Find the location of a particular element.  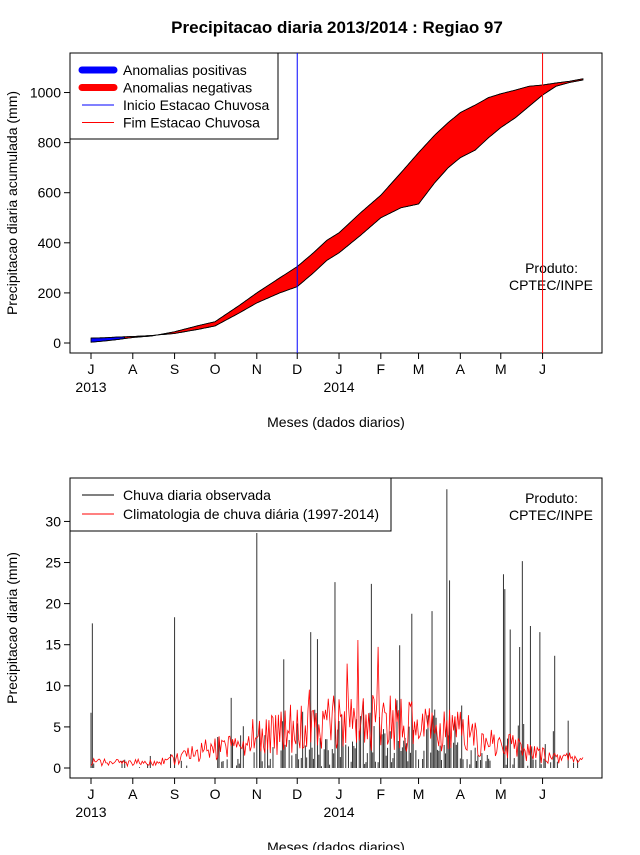

y-axis-label: Precipitacao diaria (mm) is located at coordinates (12, 628).